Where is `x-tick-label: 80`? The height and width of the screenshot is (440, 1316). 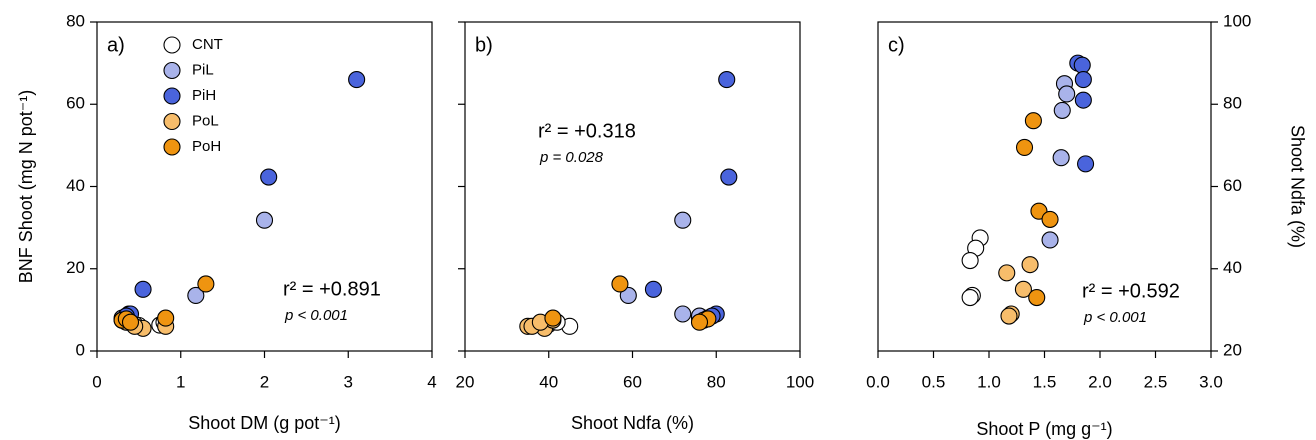
x-tick-label: 80 is located at coordinates (716, 381).